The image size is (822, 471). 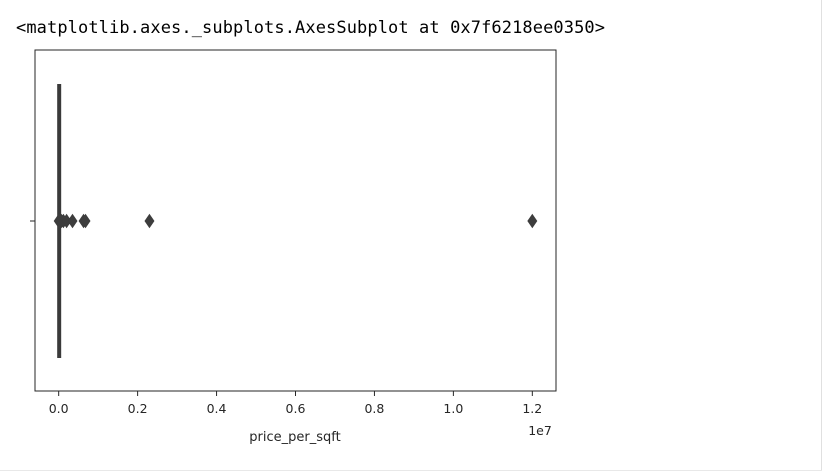 What do you see at coordinates (374, 408) in the screenshot?
I see `x-tick-label: 0.8` at bounding box center [374, 408].